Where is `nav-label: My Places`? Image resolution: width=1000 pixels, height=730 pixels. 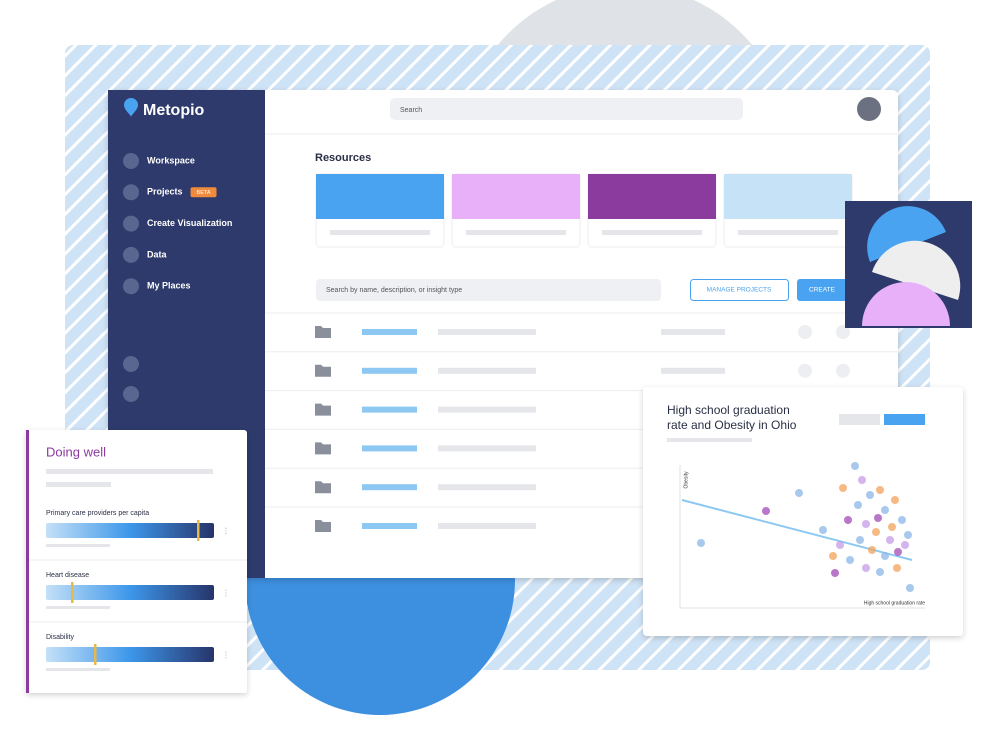
nav-label: My Places is located at coordinates (169, 286).